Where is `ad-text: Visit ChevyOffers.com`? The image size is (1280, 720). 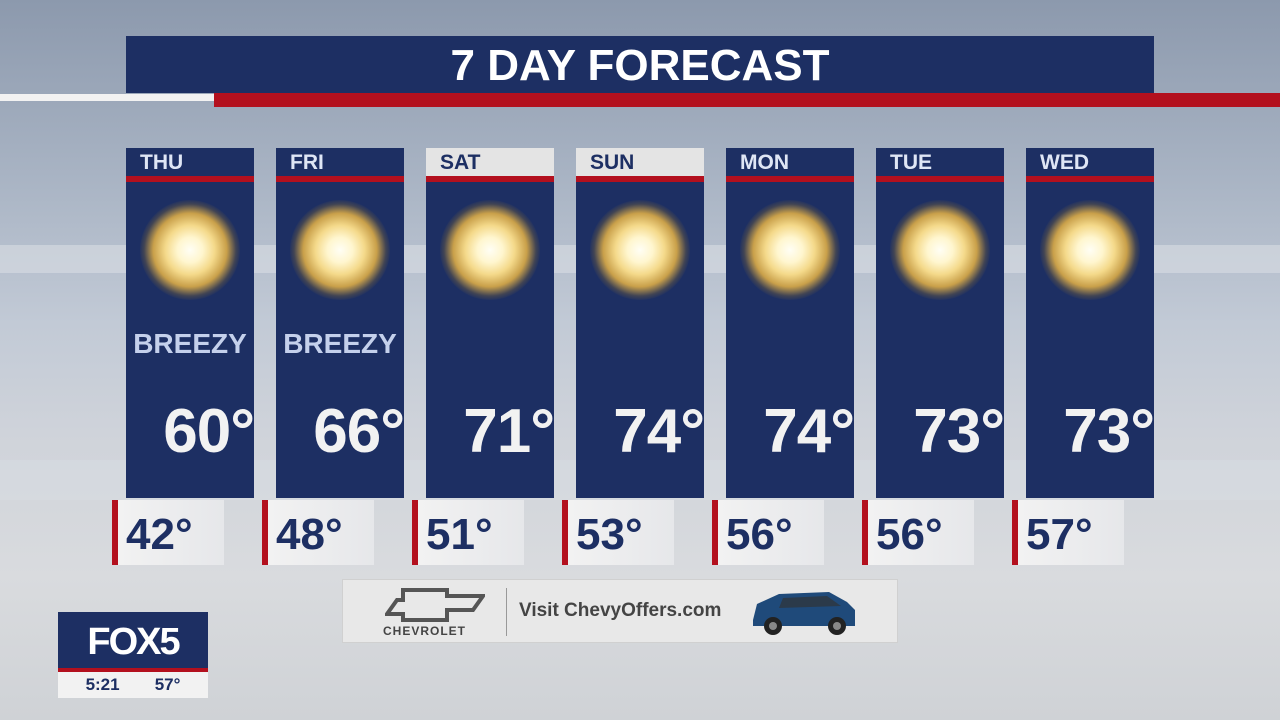 ad-text: Visit ChevyOffers.com is located at coordinates (620, 610).